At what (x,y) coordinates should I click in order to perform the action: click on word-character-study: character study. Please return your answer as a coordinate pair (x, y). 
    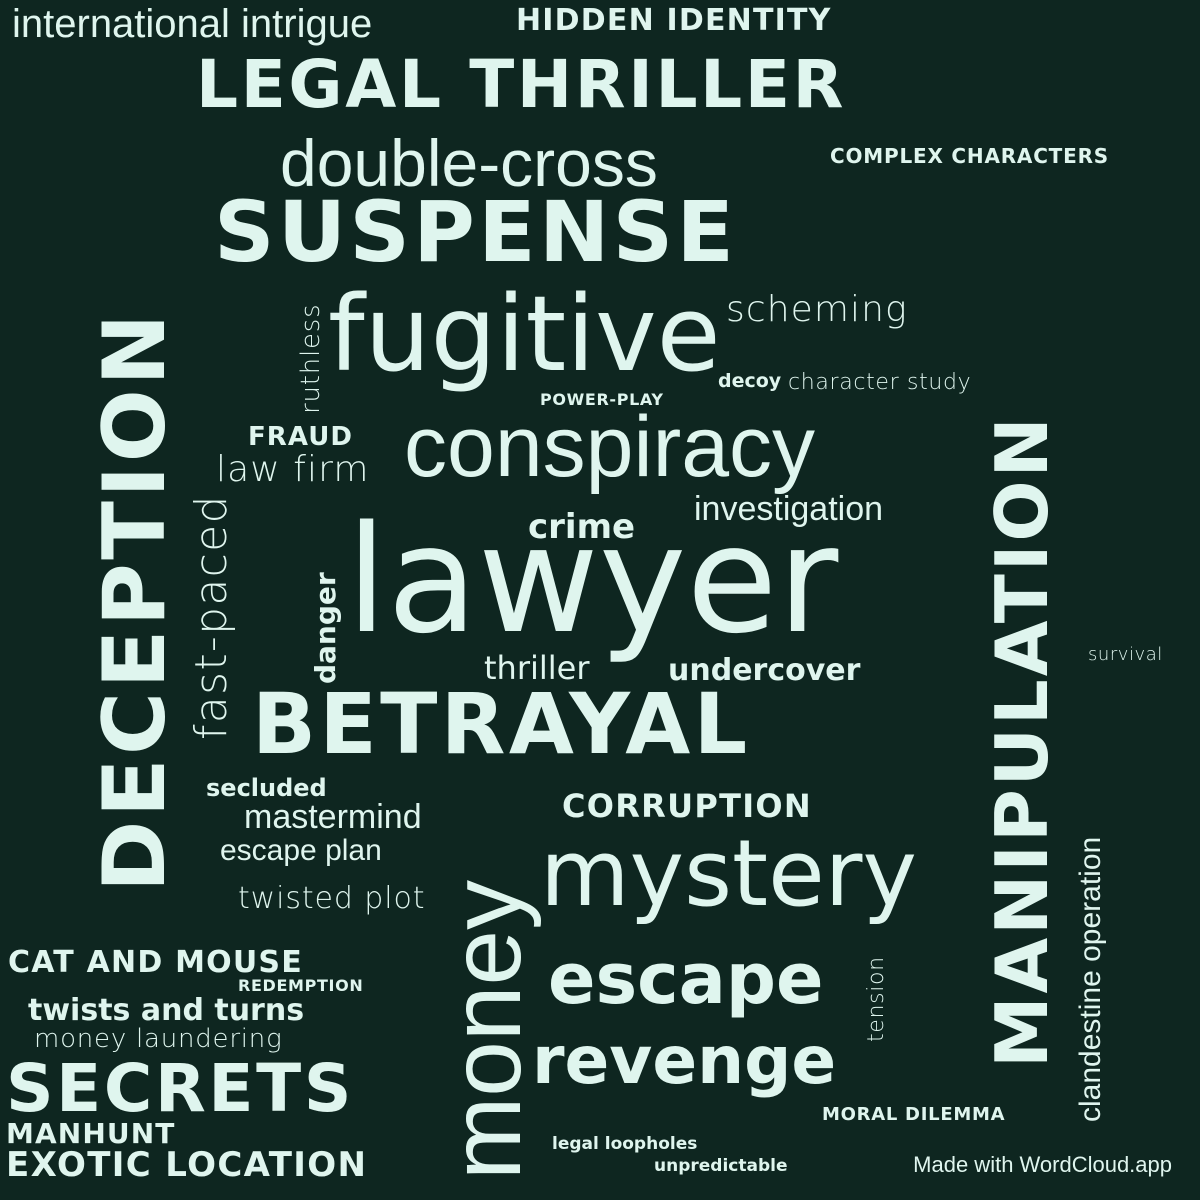
    Looking at the image, I should click on (880, 382).